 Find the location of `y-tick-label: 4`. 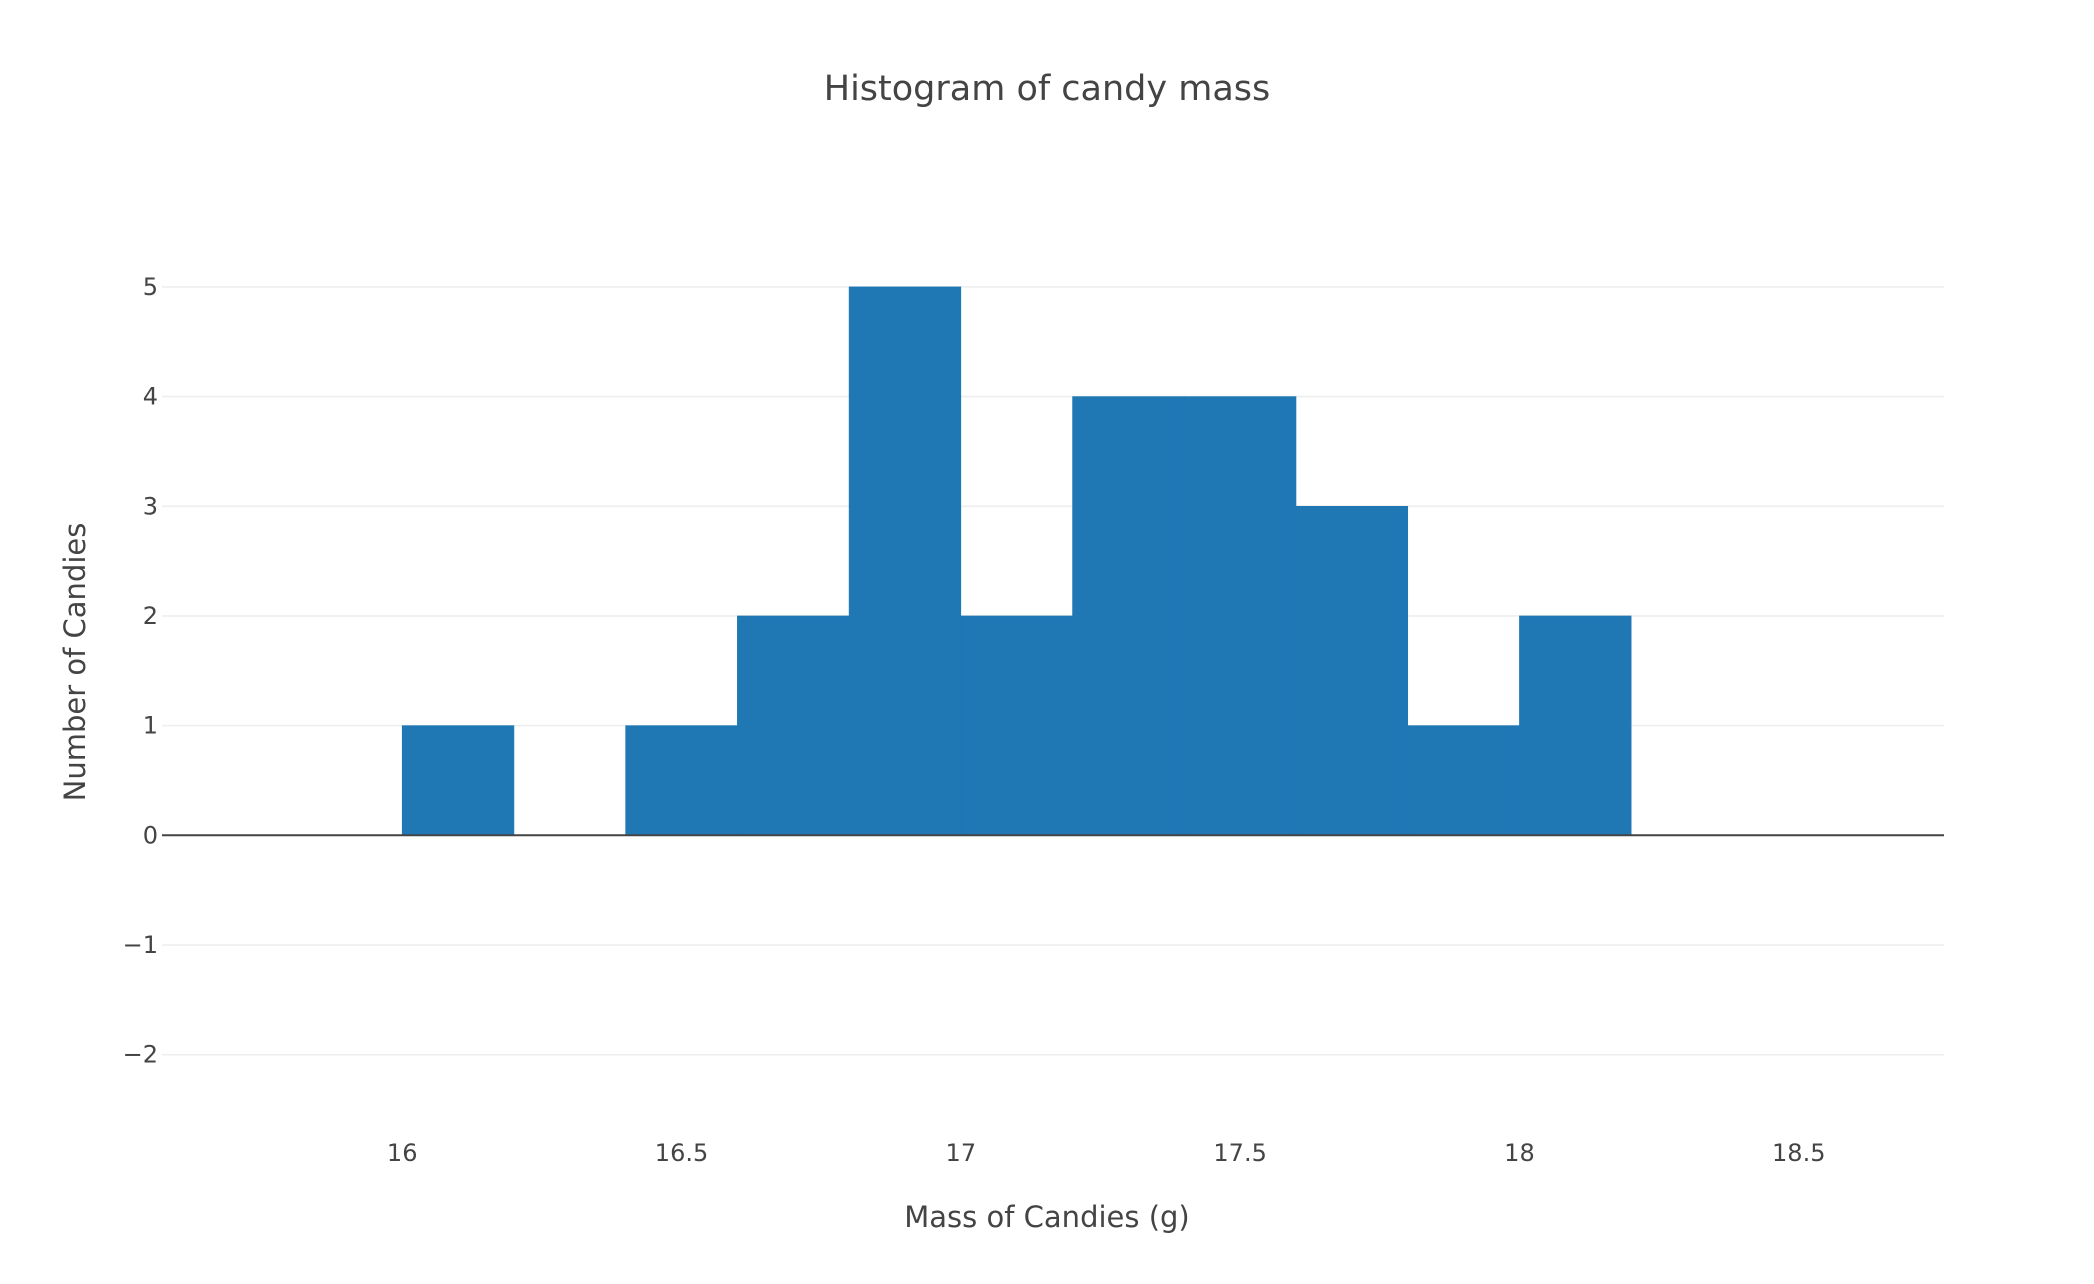

y-tick-label: 4 is located at coordinates (150, 397).